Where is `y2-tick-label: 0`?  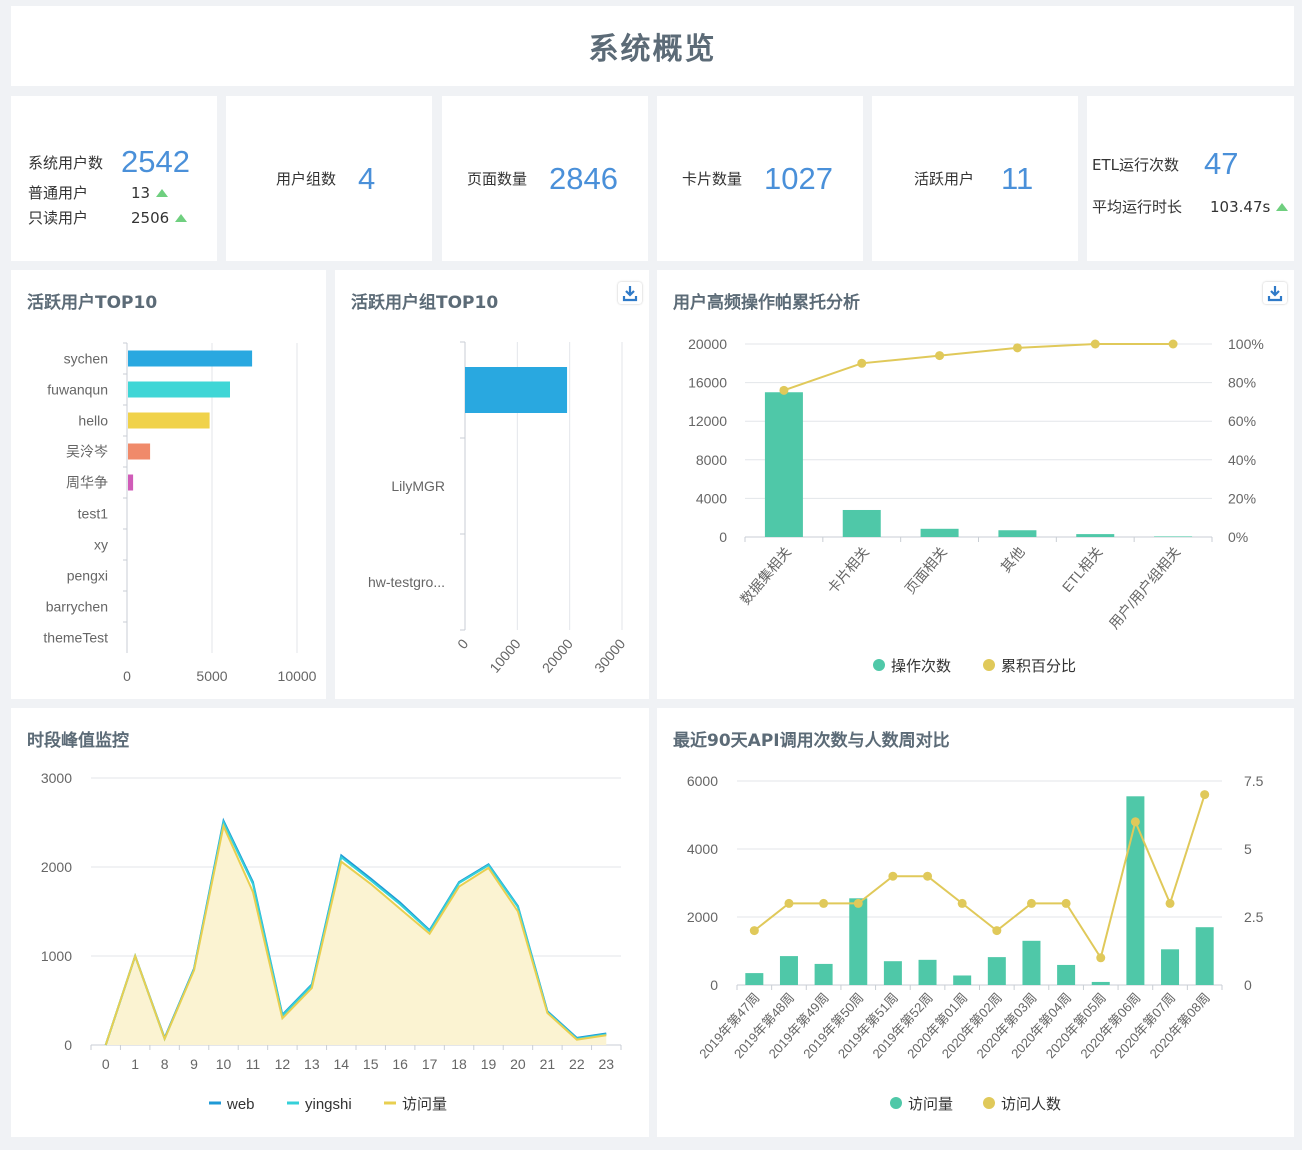
y2-tick-label: 0 is located at coordinates (1248, 985).